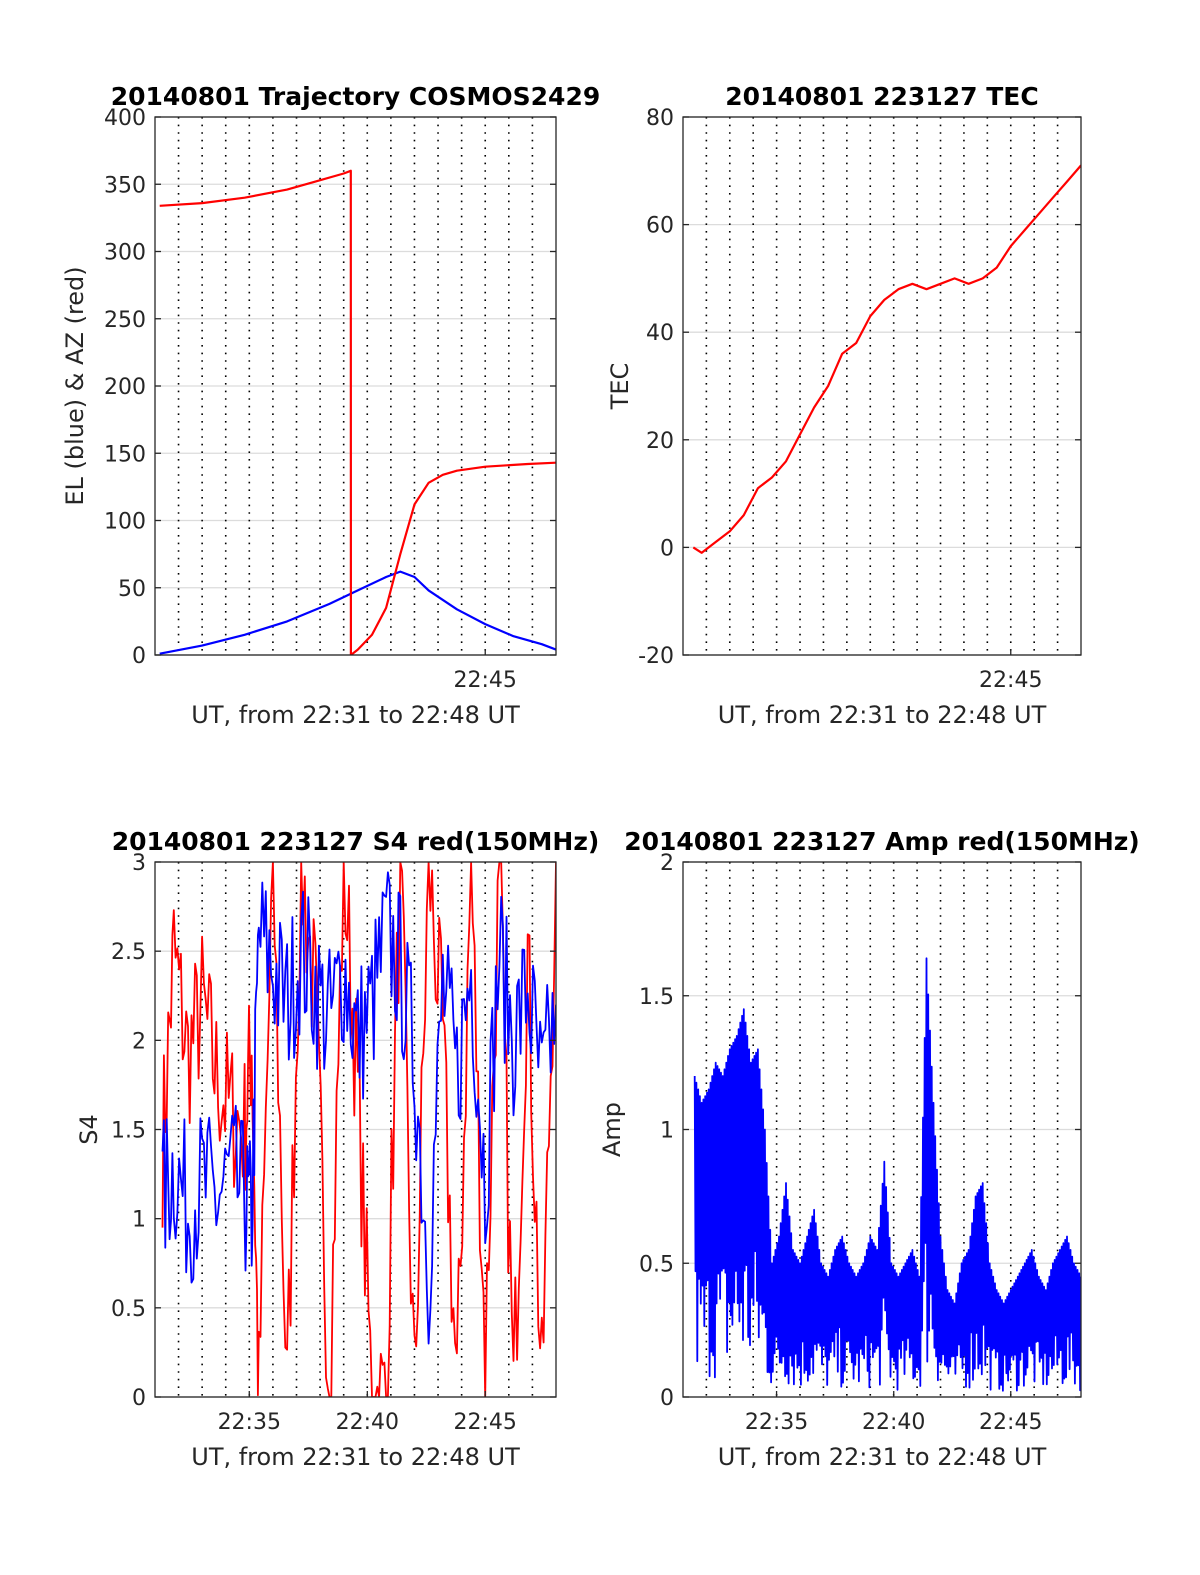  What do you see at coordinates (355, 1457) in the screenshot?
I see `s4-xlabel: UT, from 22:31 to 22:48 UT` at bounding box center [355, 1457].